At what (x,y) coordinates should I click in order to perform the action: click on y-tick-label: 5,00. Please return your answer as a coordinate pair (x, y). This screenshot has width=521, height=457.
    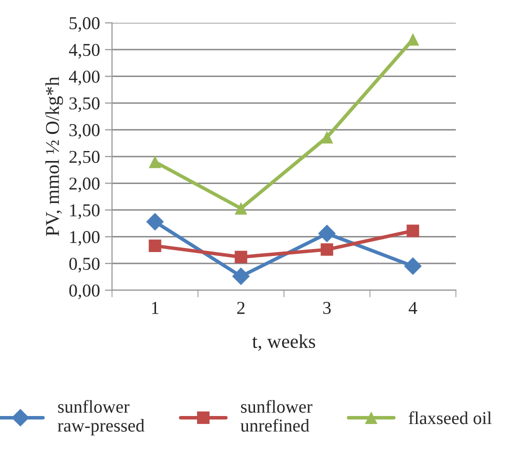
    Looking at the image, I should click on (85, 24).